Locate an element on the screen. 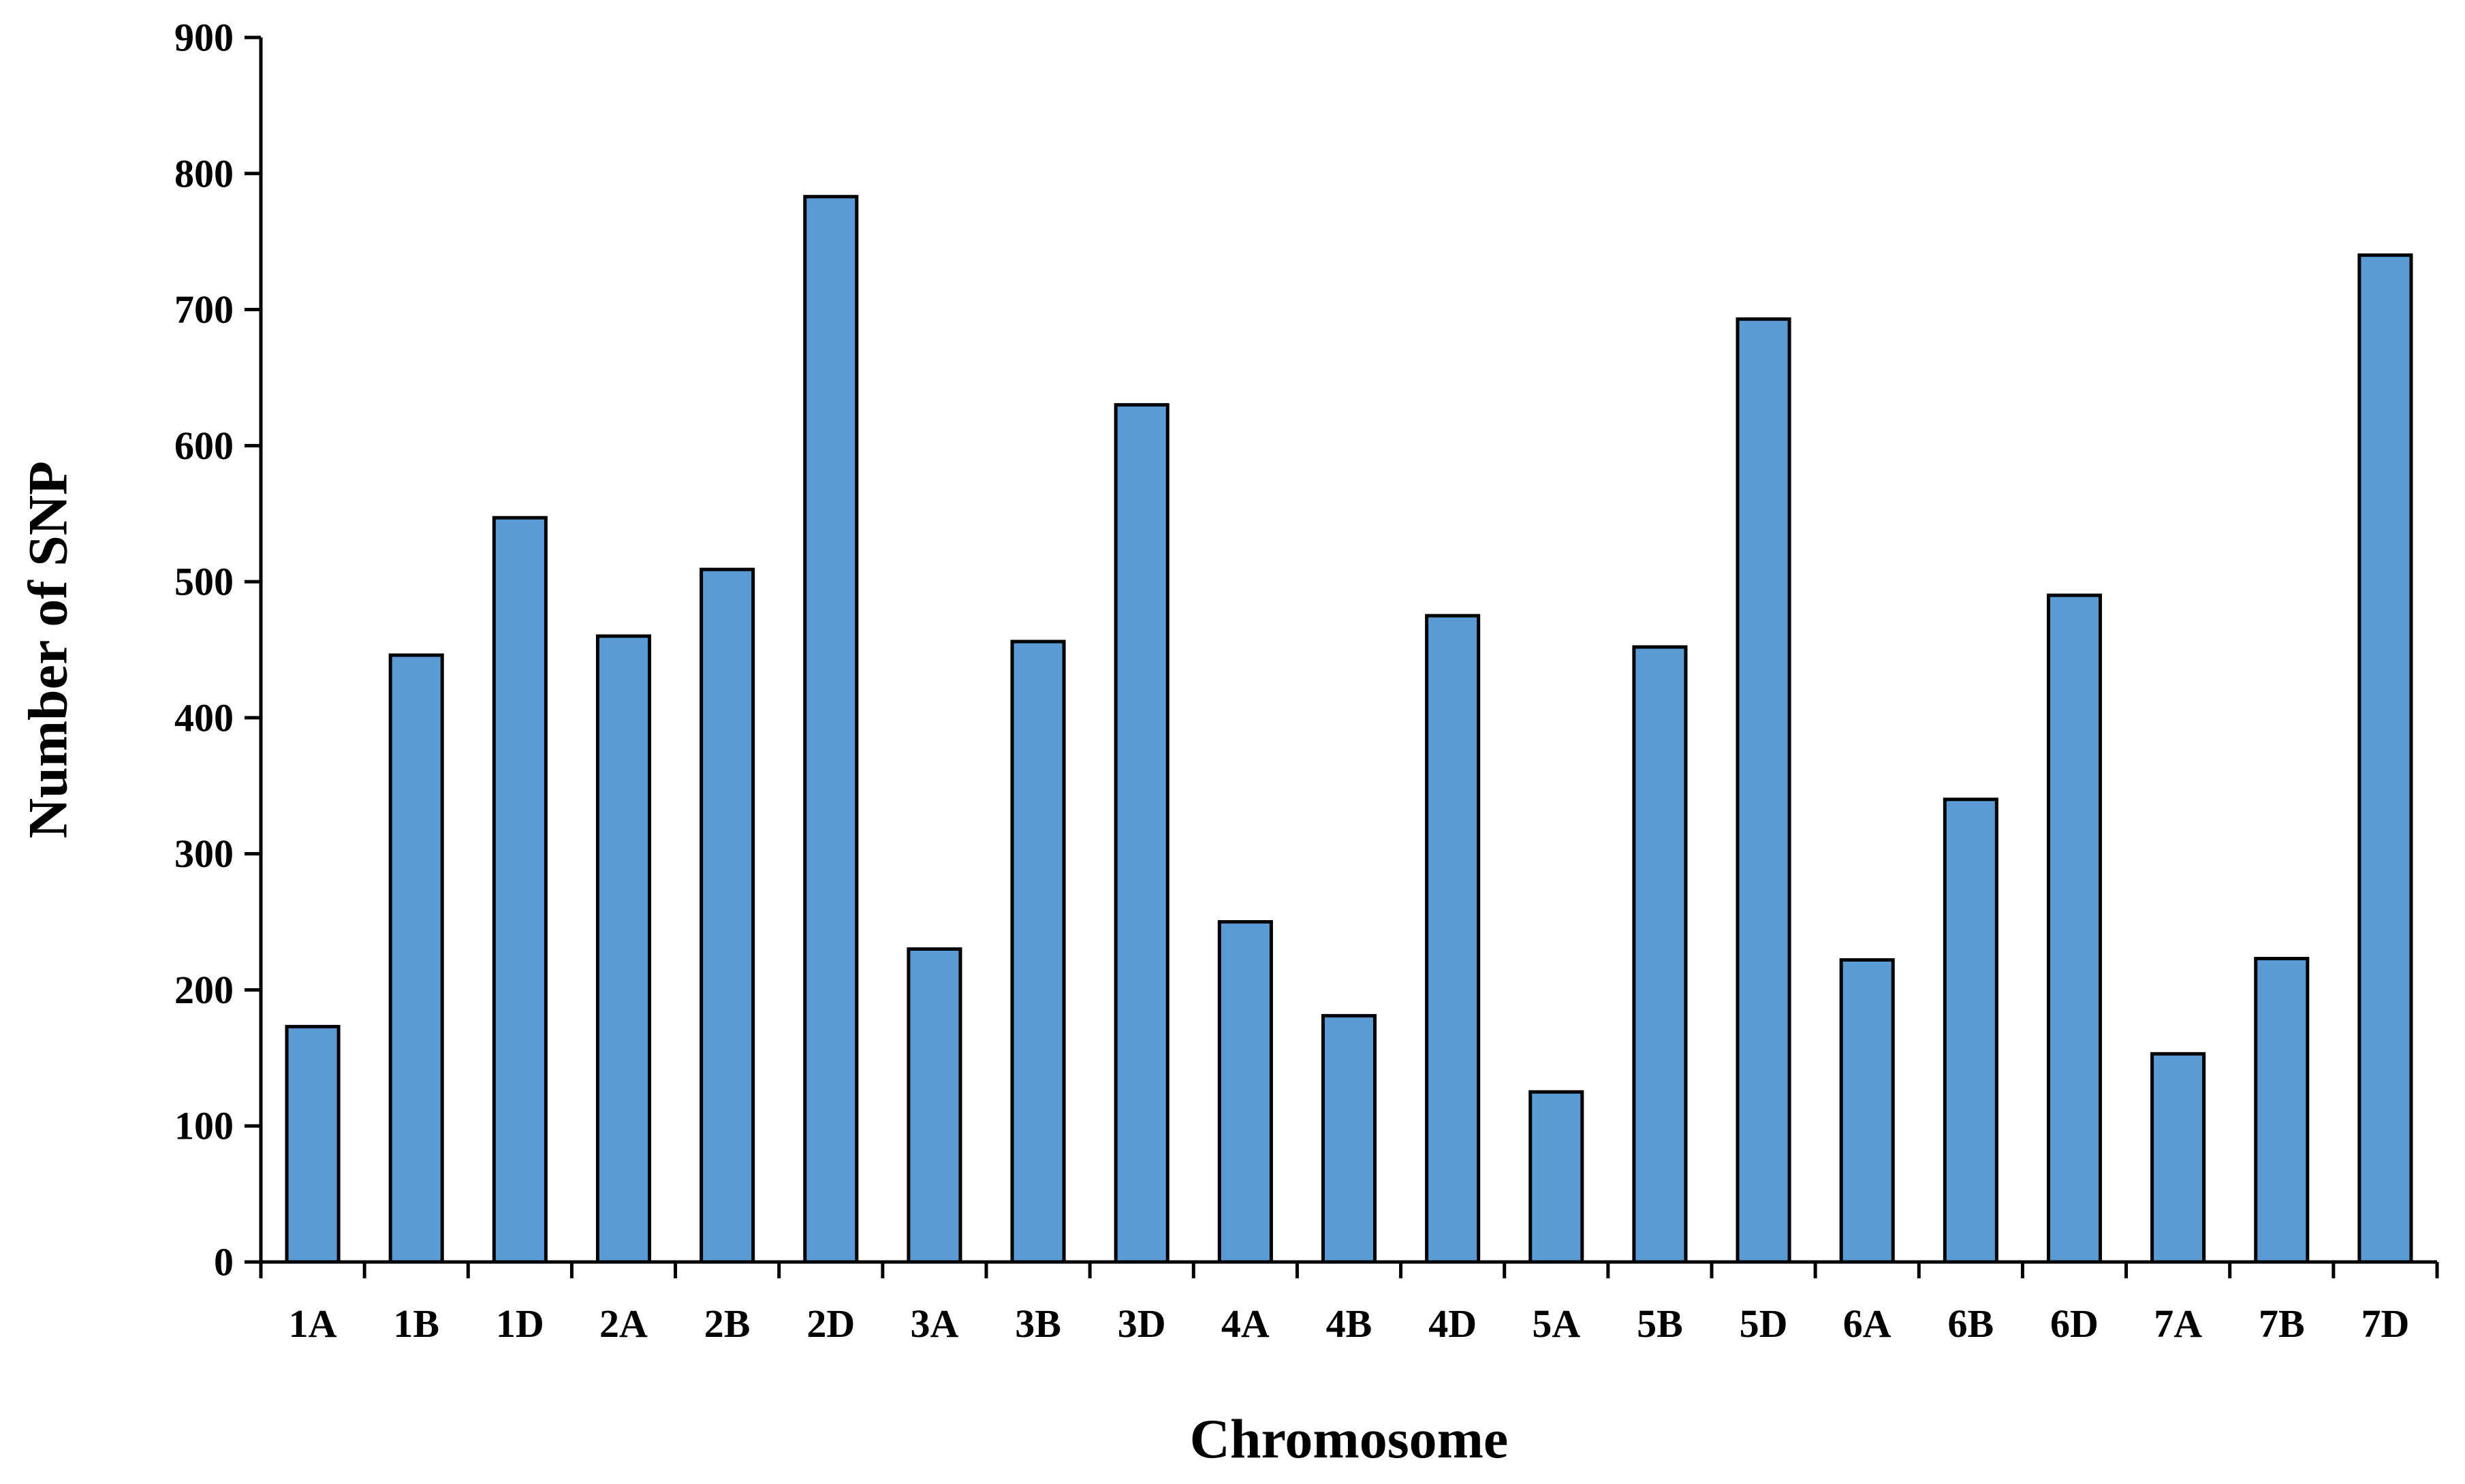 This screenshot has height=1484, width=2465. x-tick-label: 4A is located at coordinates (1245, 1323).